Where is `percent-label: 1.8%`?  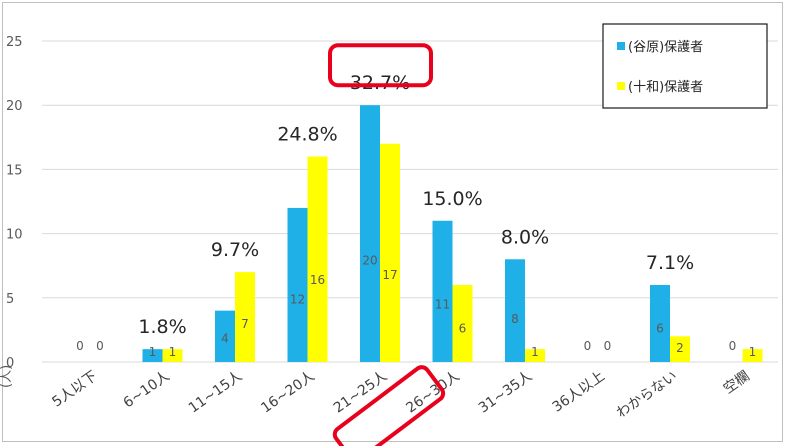
percent-label: 1.8% is located at coordinates (162, 327).